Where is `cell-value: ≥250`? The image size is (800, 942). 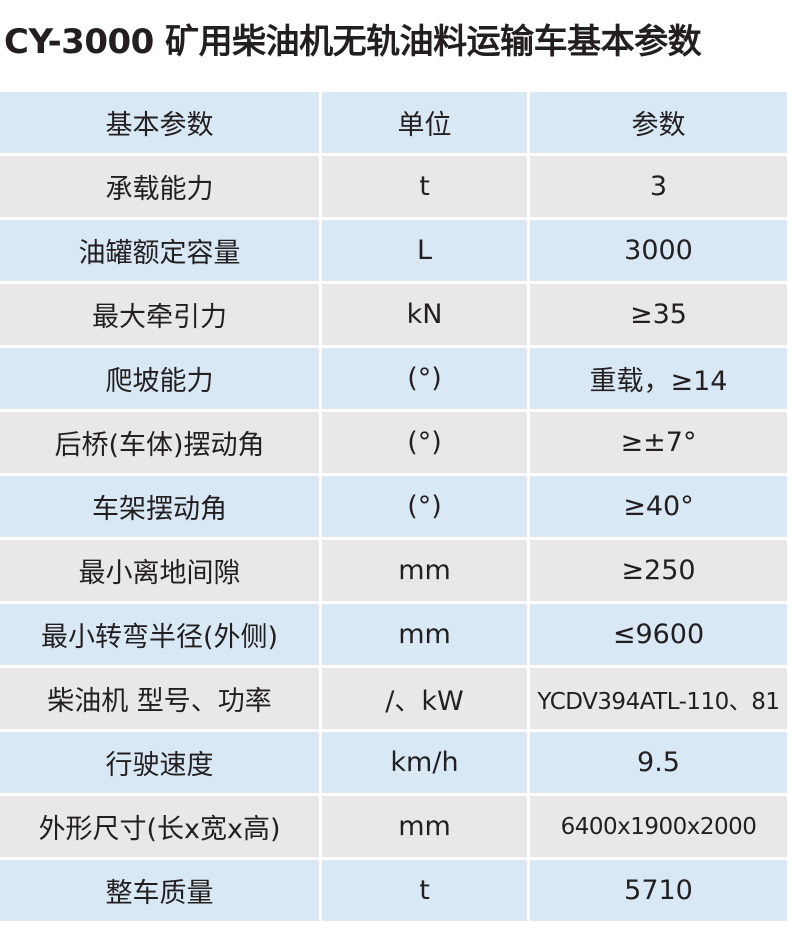
cell-value: ≥250 is located at coordinates (658, 570).